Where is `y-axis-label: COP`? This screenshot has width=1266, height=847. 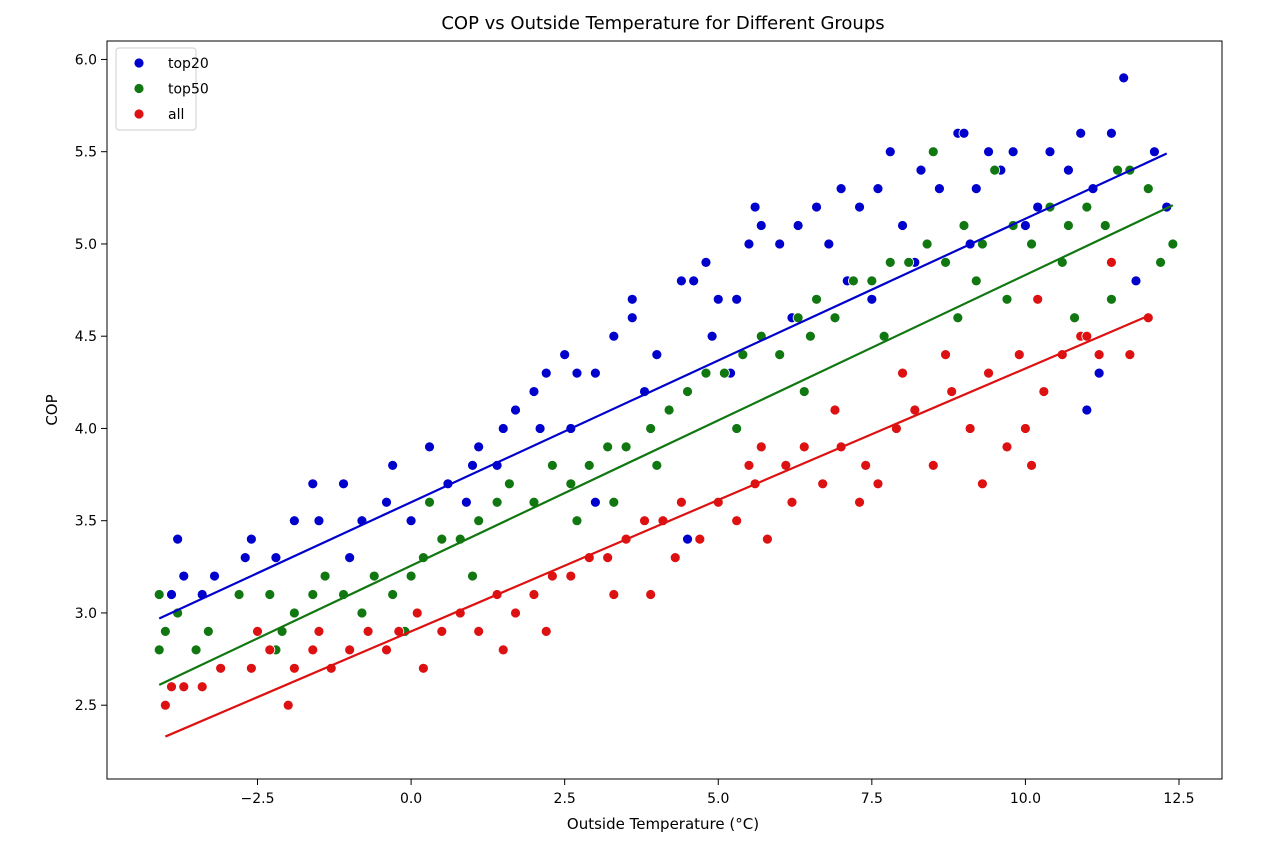
y-axis-label: COP is located at coordinates (52, 409).